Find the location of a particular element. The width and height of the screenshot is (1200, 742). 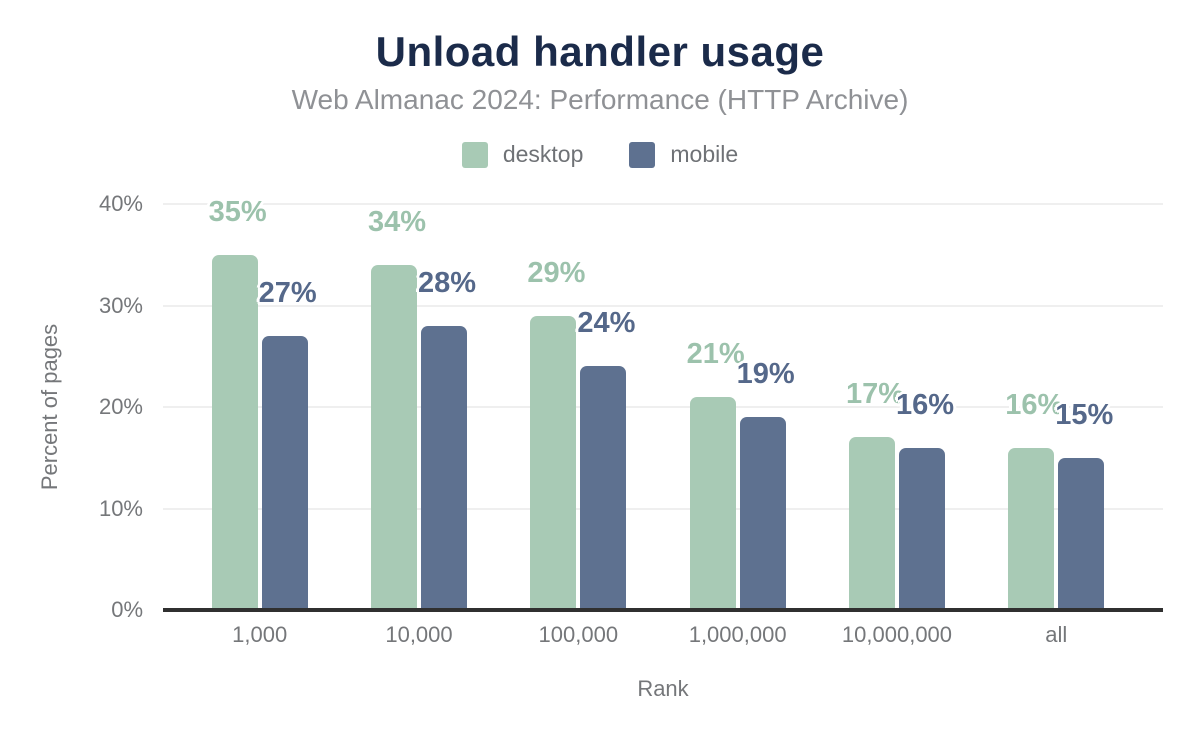

legend-label-mobile: mobile is located at coordinates (704, 154).